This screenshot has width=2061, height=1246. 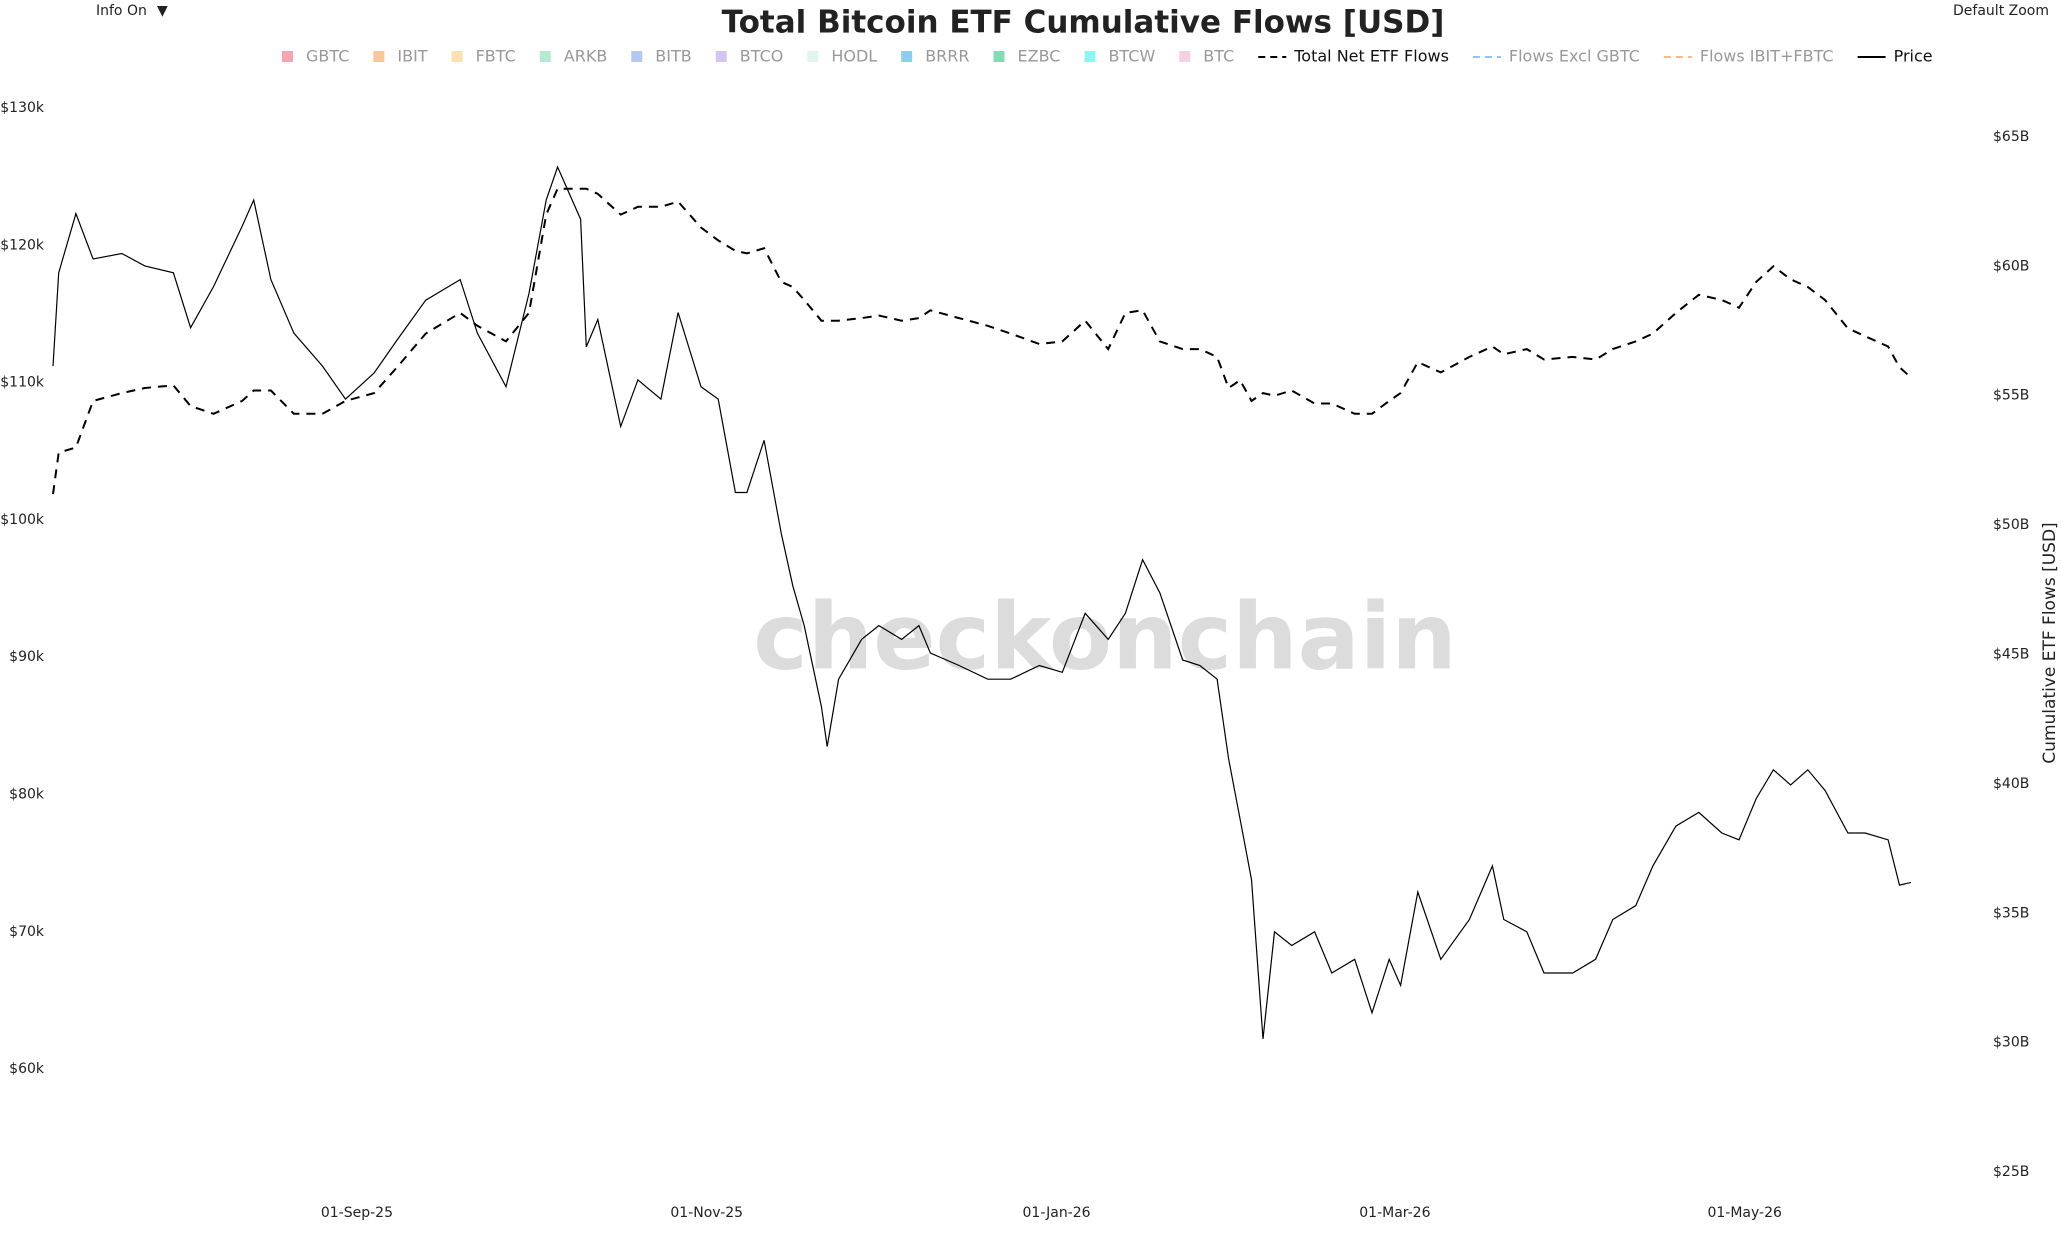 I want to click on legend-item: EZBC, so click(x=1027, y=56).